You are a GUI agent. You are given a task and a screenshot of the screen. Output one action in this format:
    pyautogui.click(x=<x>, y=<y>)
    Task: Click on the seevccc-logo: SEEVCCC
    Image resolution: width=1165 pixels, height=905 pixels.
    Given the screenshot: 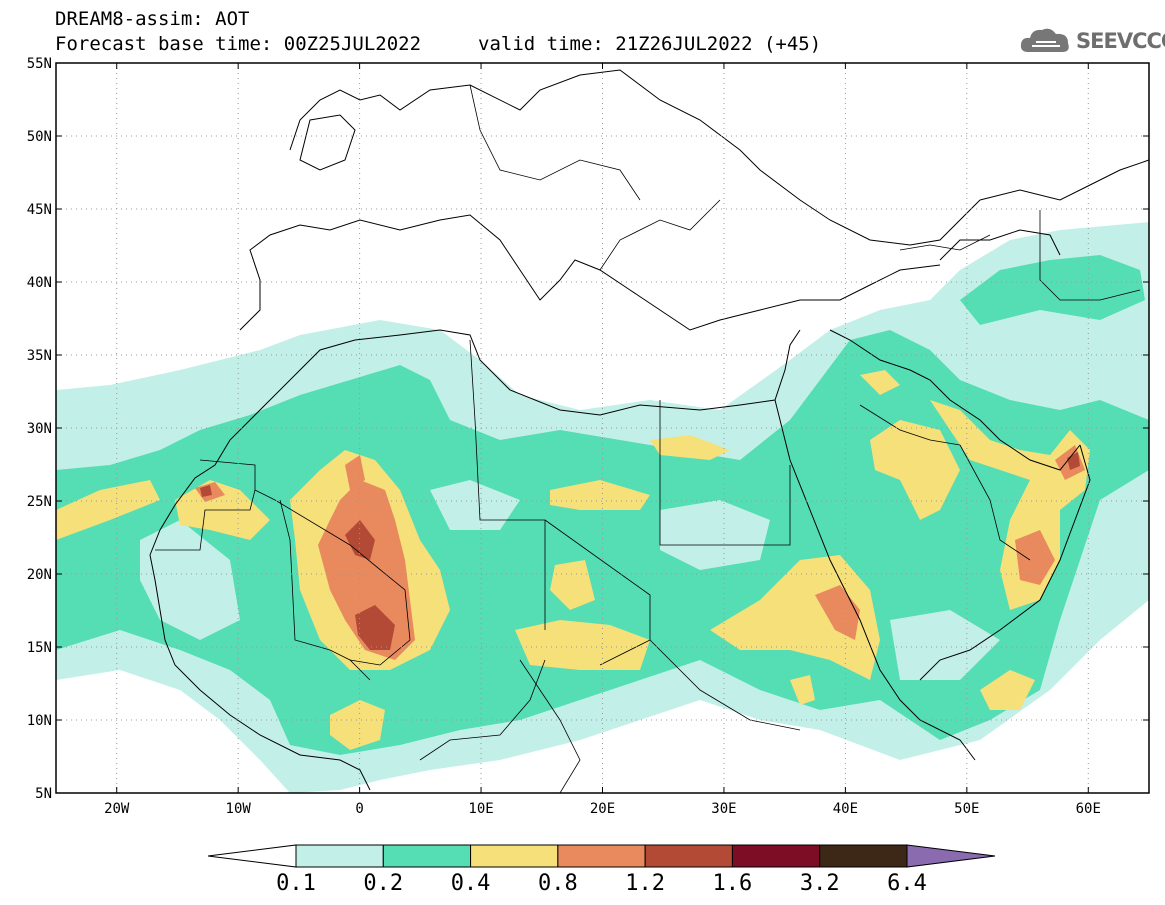 What is the action you would take?
    pyautogui.click(x=1091, y=42)
    